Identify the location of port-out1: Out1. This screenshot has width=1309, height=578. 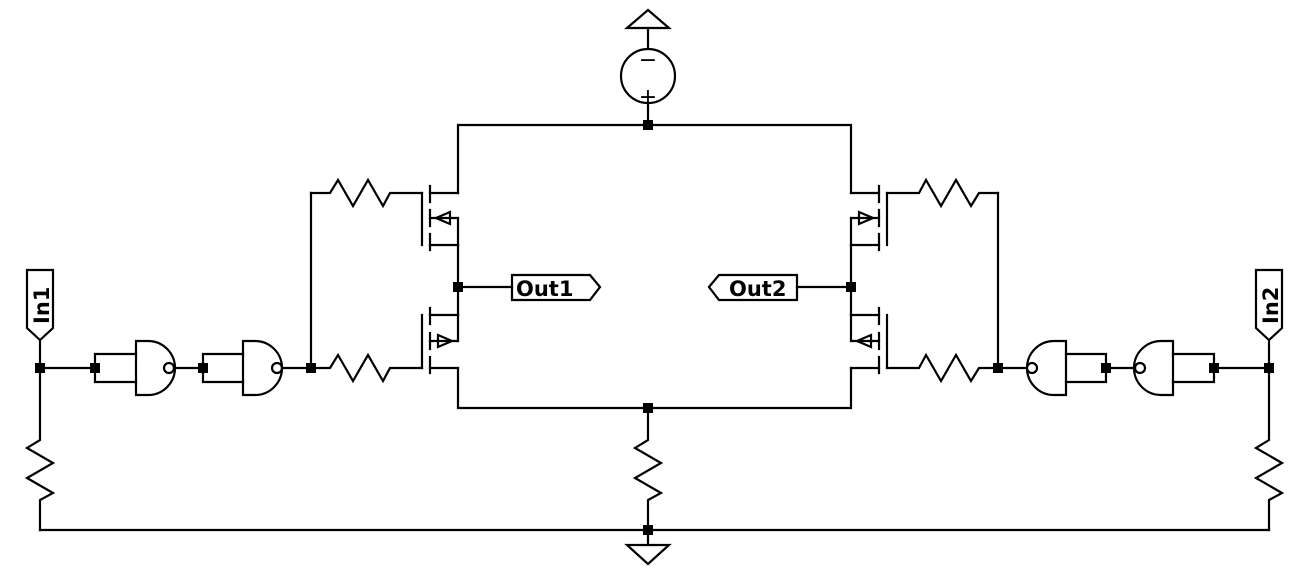
(556, 287).